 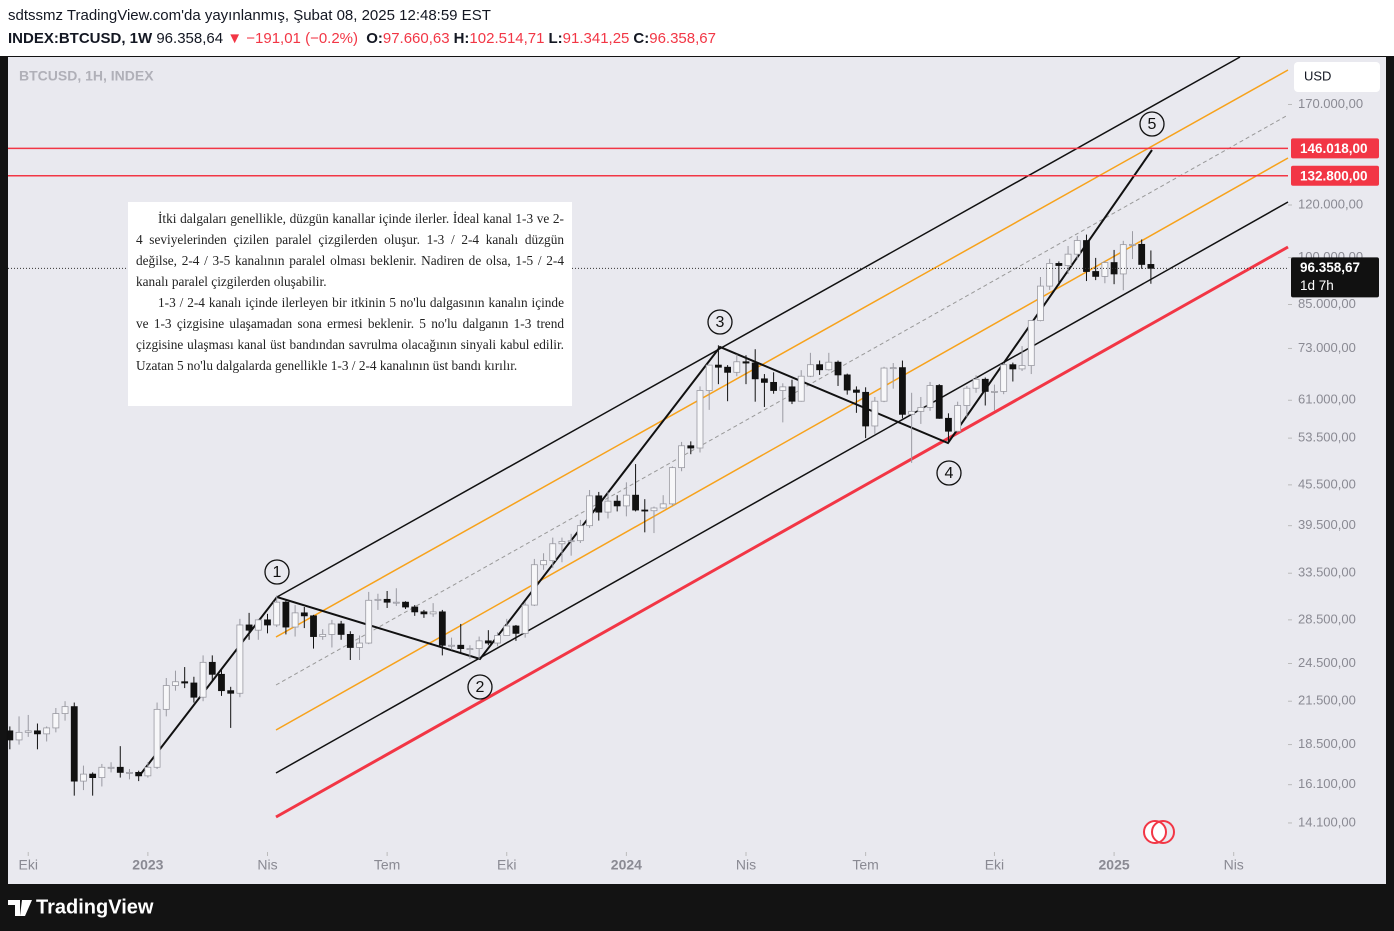 What do you see at coordinates (556, 38) in the screenshot?
I see `ohlc-key: L:` at bounding box center [556, 38].